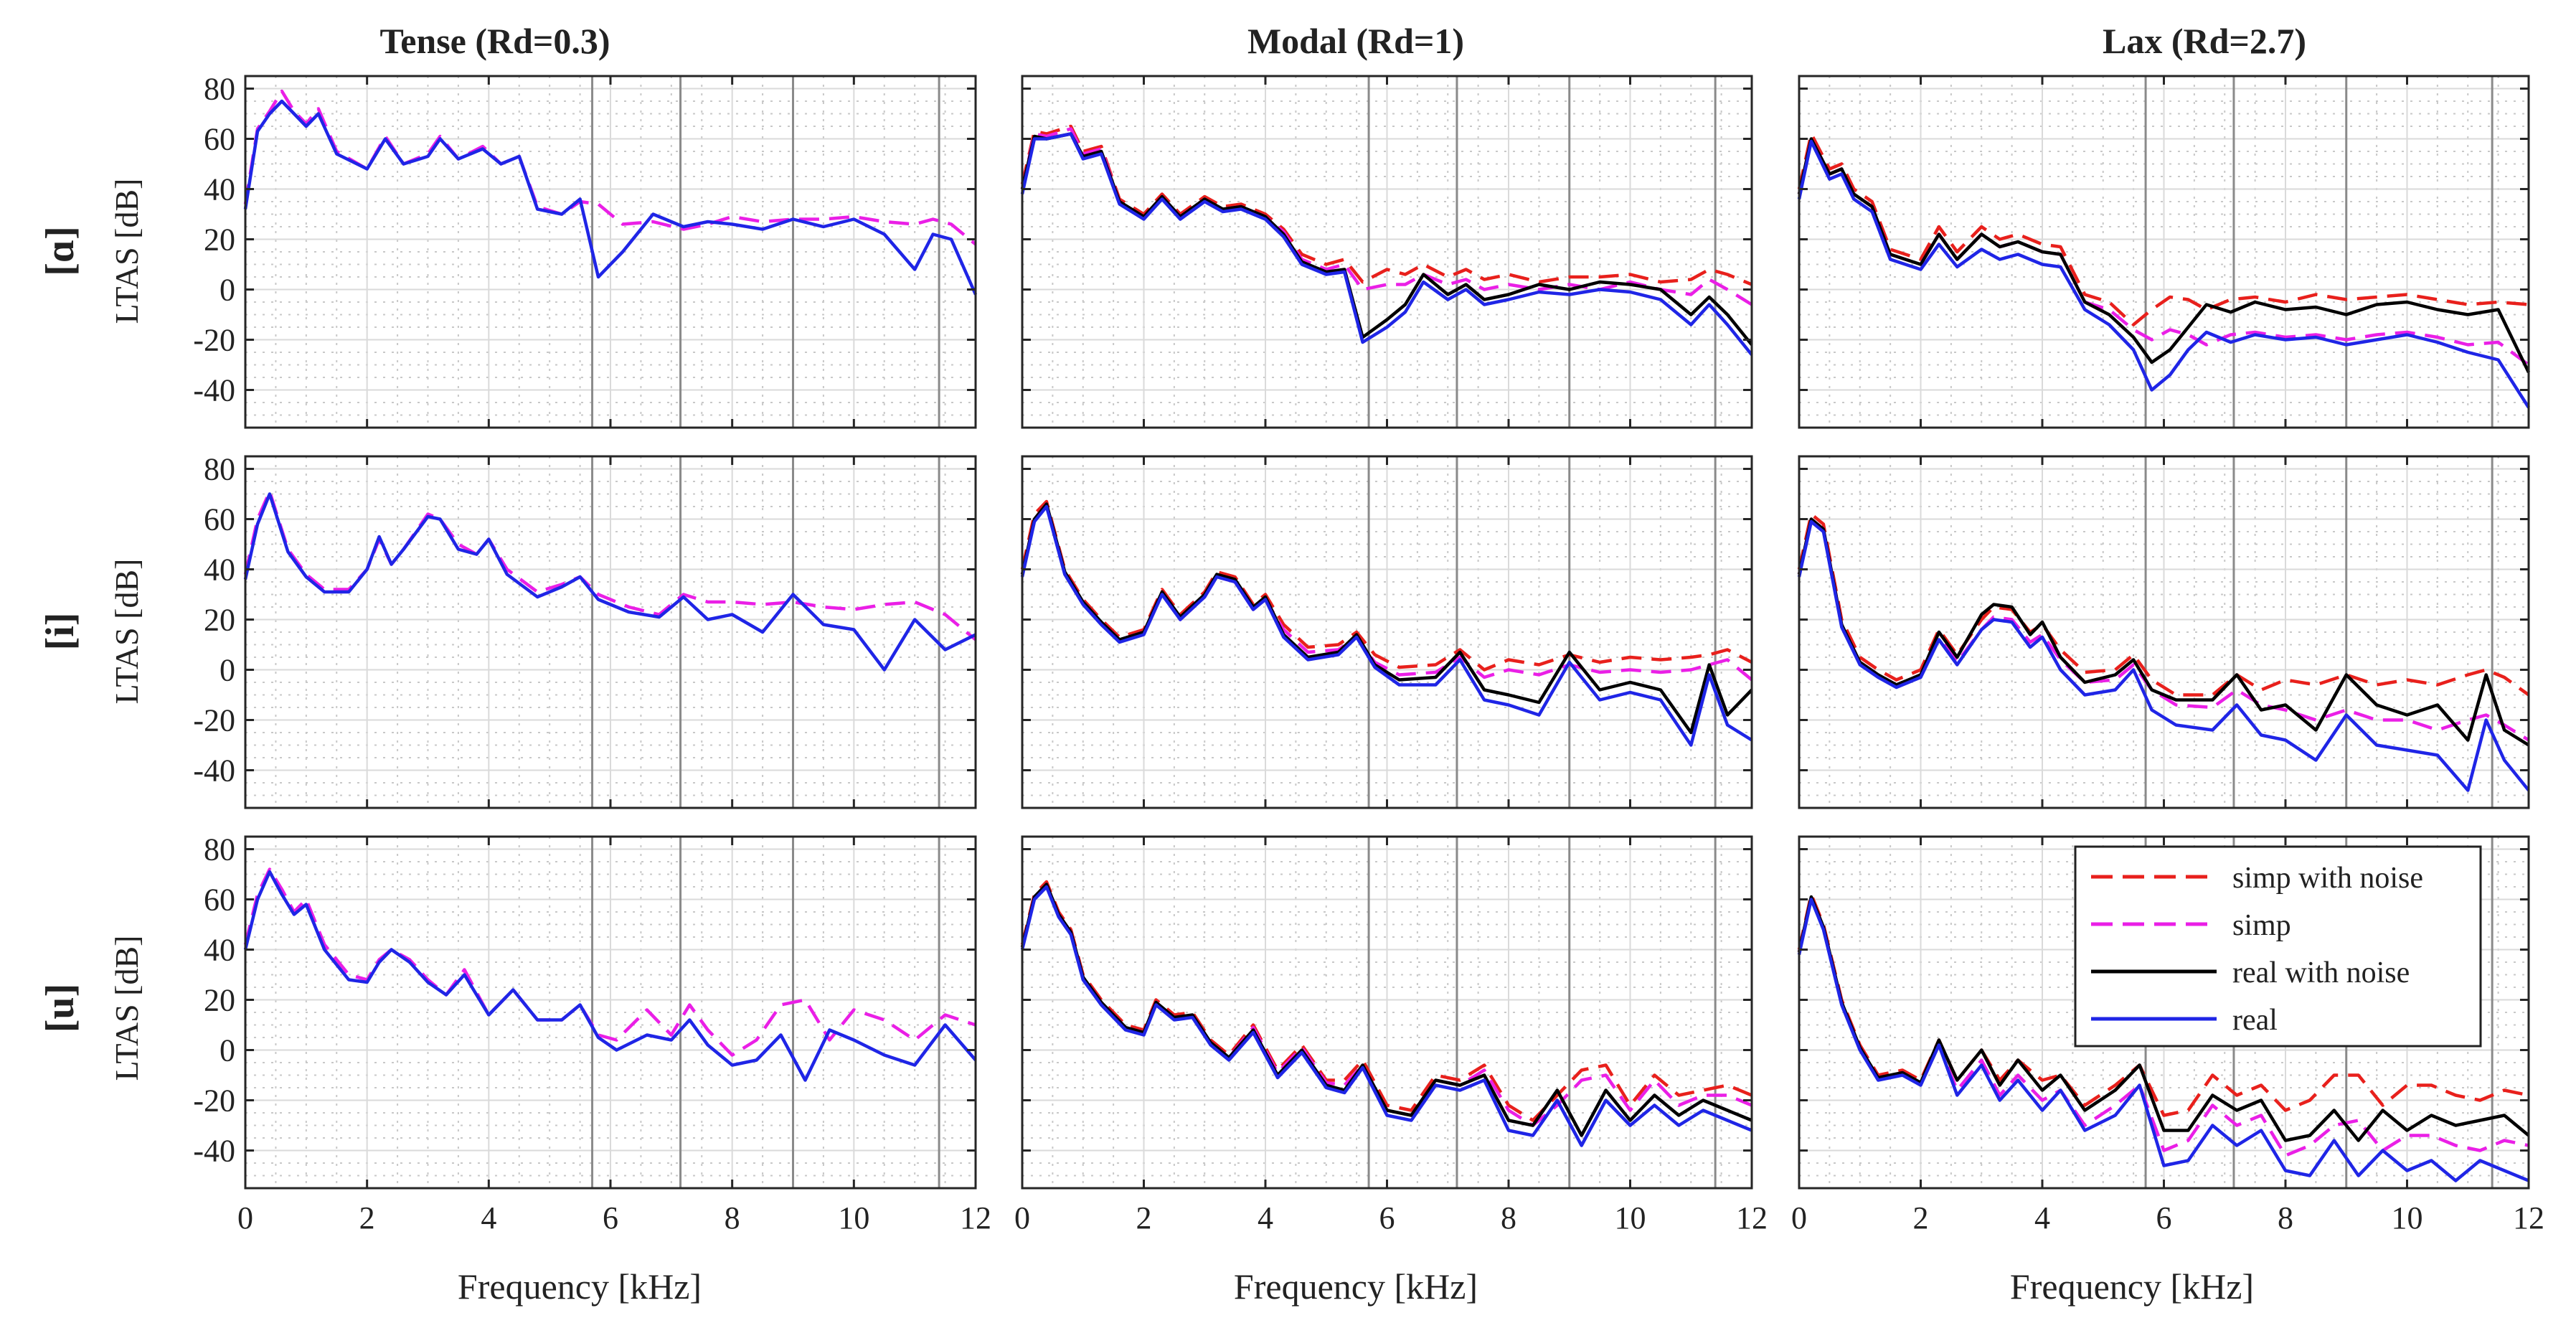  What do you see at coordinates (126, 251) in the screenshot?
I see `y-axis-label-row1: LTAS [dB]` at bounding box center [126, 251].